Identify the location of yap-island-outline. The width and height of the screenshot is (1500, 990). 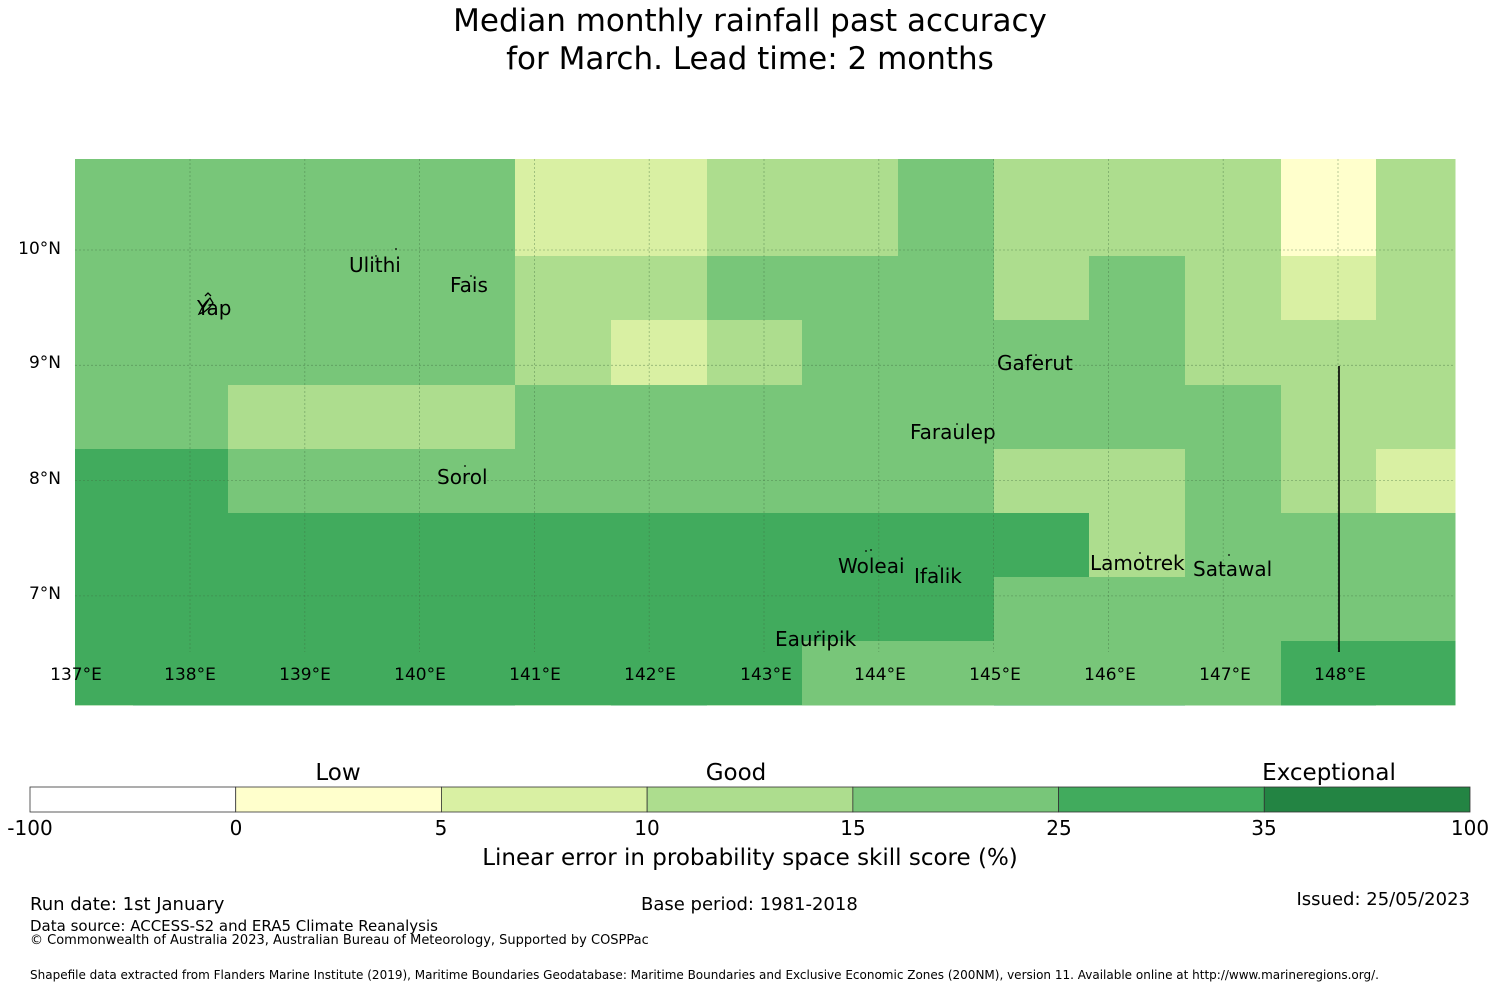
(205, 304).